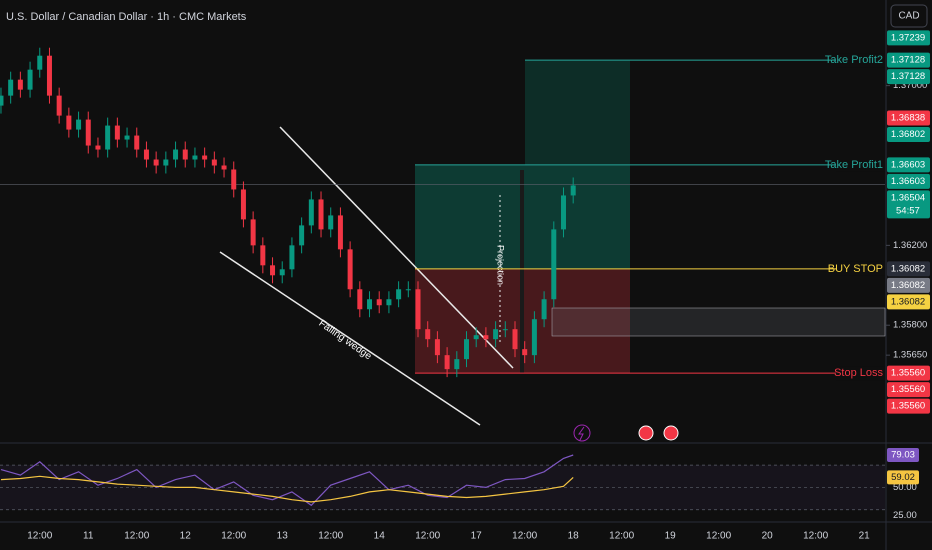 The width and height of the screenshot is (932, 550). I want to click on event-icons, so click(626, 433).